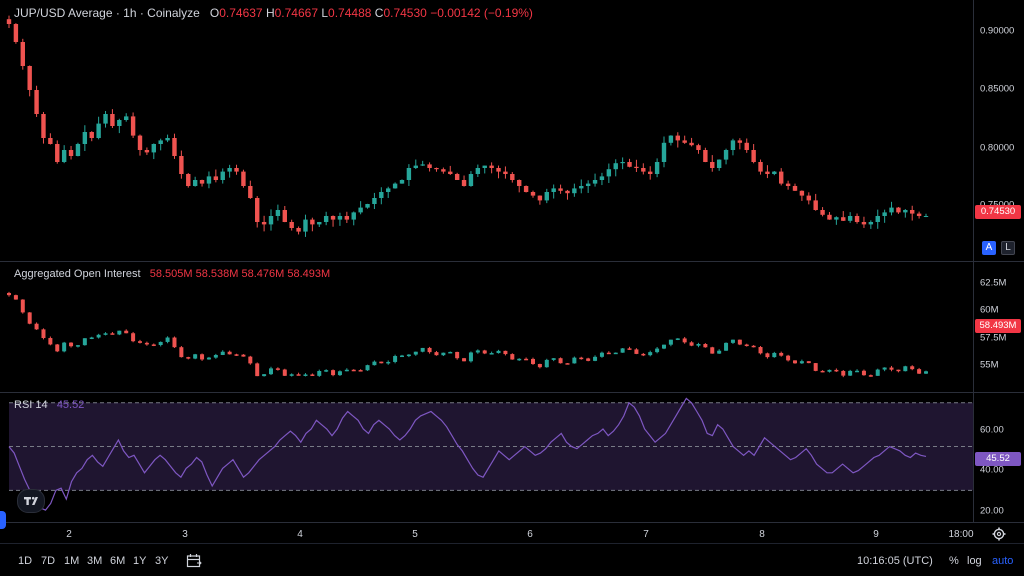  I want to click on bottom-bar-divider, so click(512, 543).